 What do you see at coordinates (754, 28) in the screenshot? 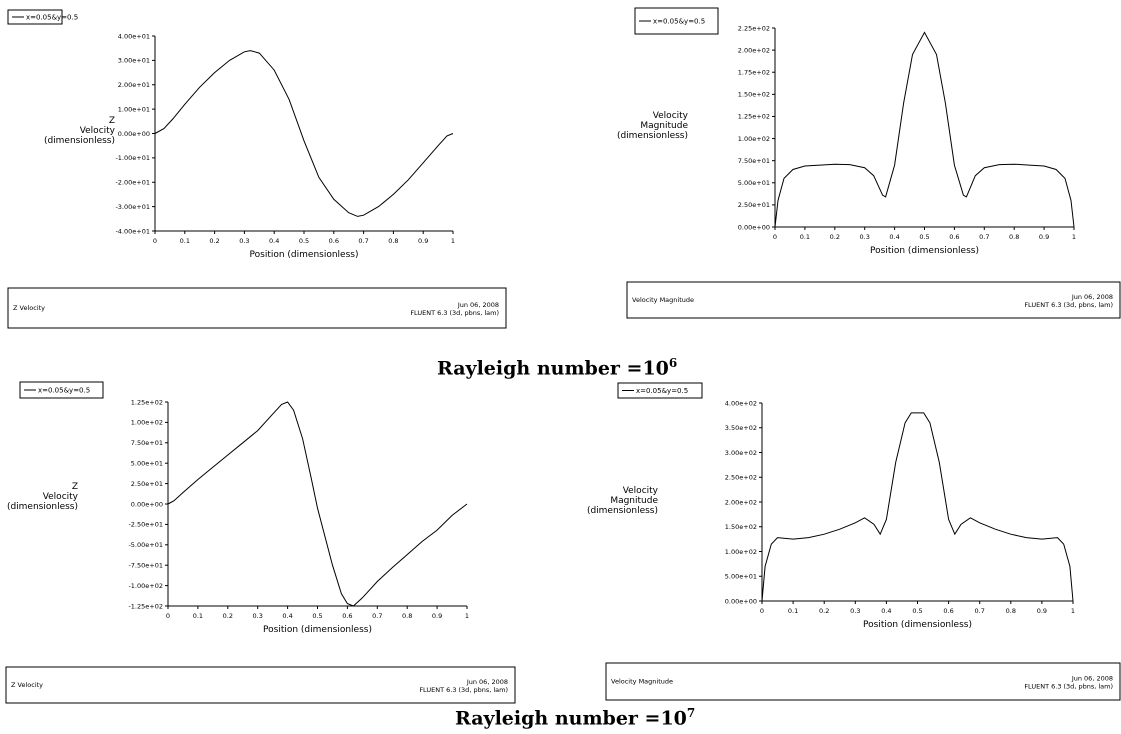
I see `y-tick-label: 2.25e+02` at bounding box center [754, 28].